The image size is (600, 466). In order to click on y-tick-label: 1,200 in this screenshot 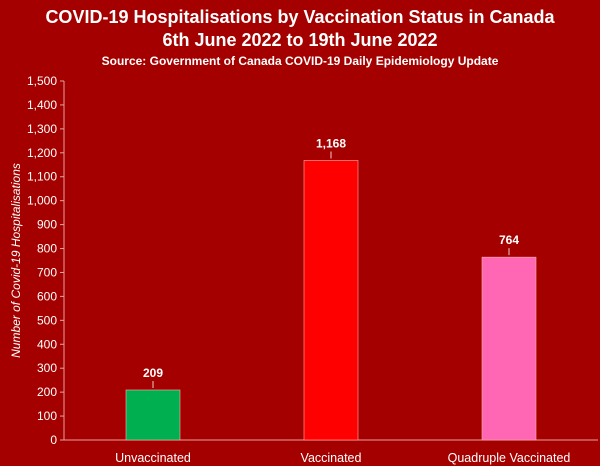, I will do `click(42, 153)`.